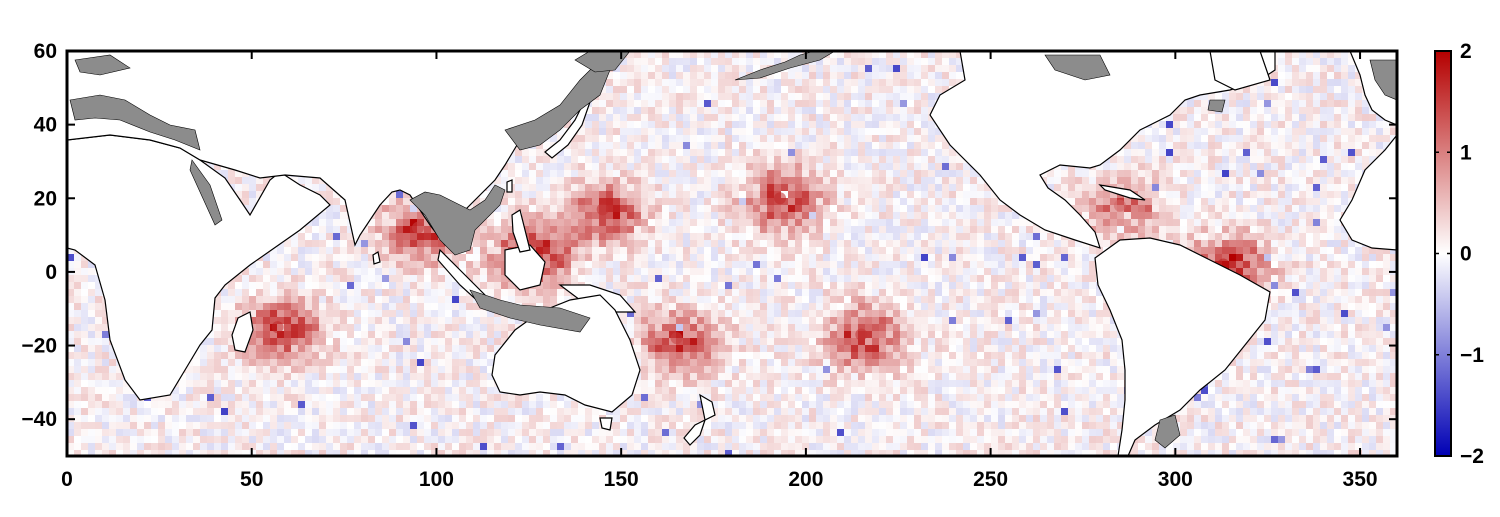  I want to click on x-tick-label: 200, so click(805, 479).